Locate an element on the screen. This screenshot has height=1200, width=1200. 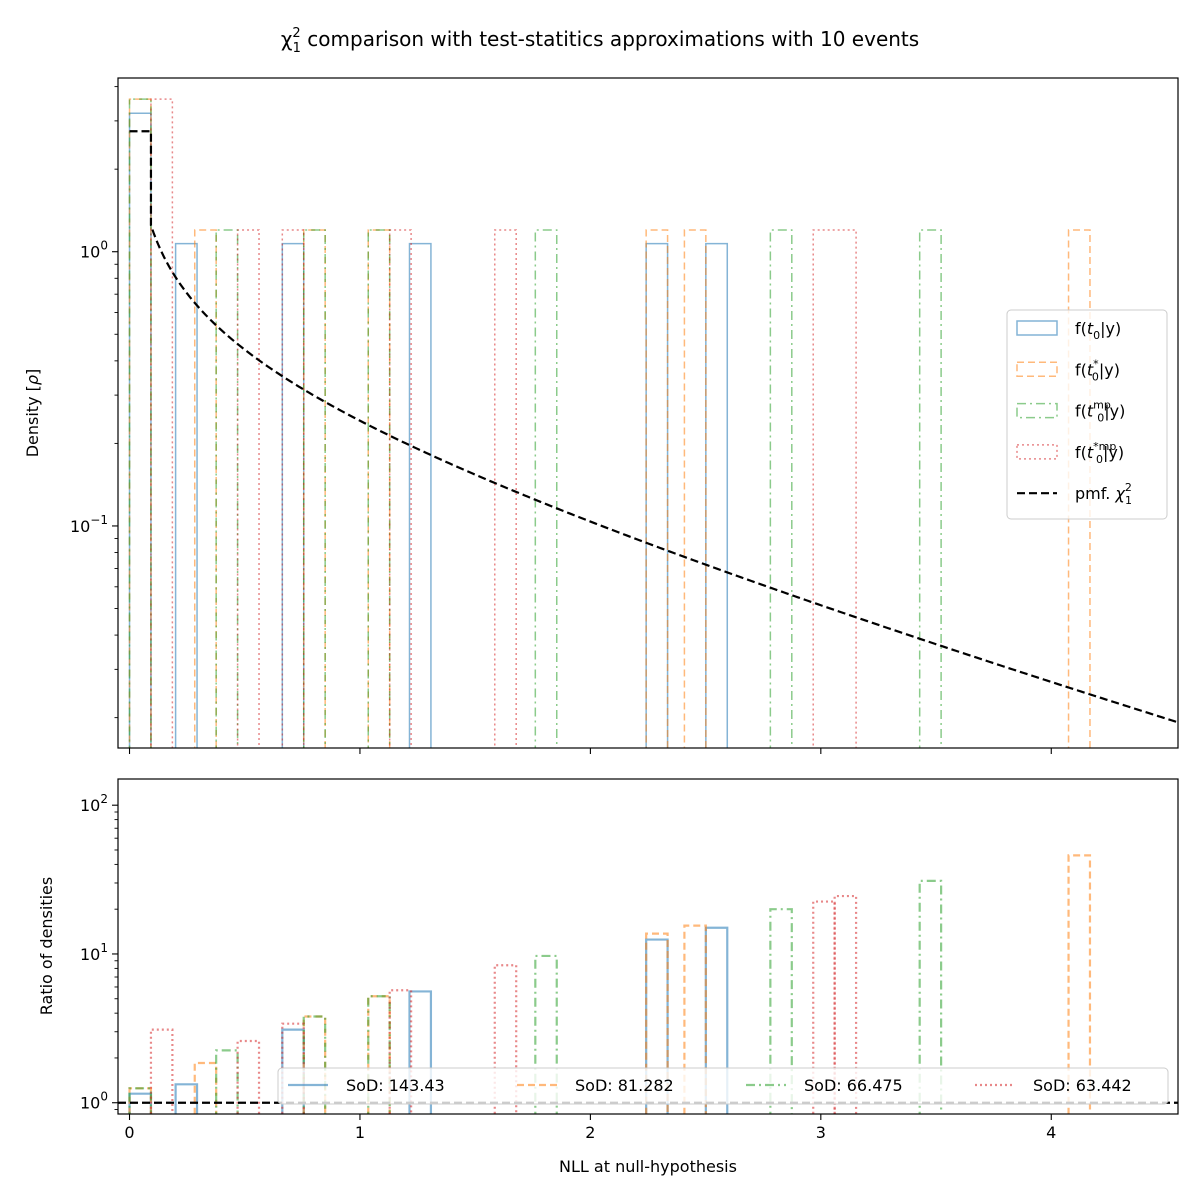
top-legend-label-3: f(t*mp 0|y) is located at coordinates (1099, 453).